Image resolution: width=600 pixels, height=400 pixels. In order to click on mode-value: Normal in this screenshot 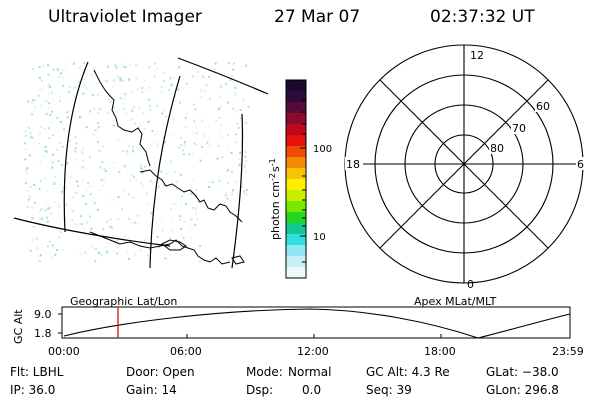, I will do `click(310, 372)`.